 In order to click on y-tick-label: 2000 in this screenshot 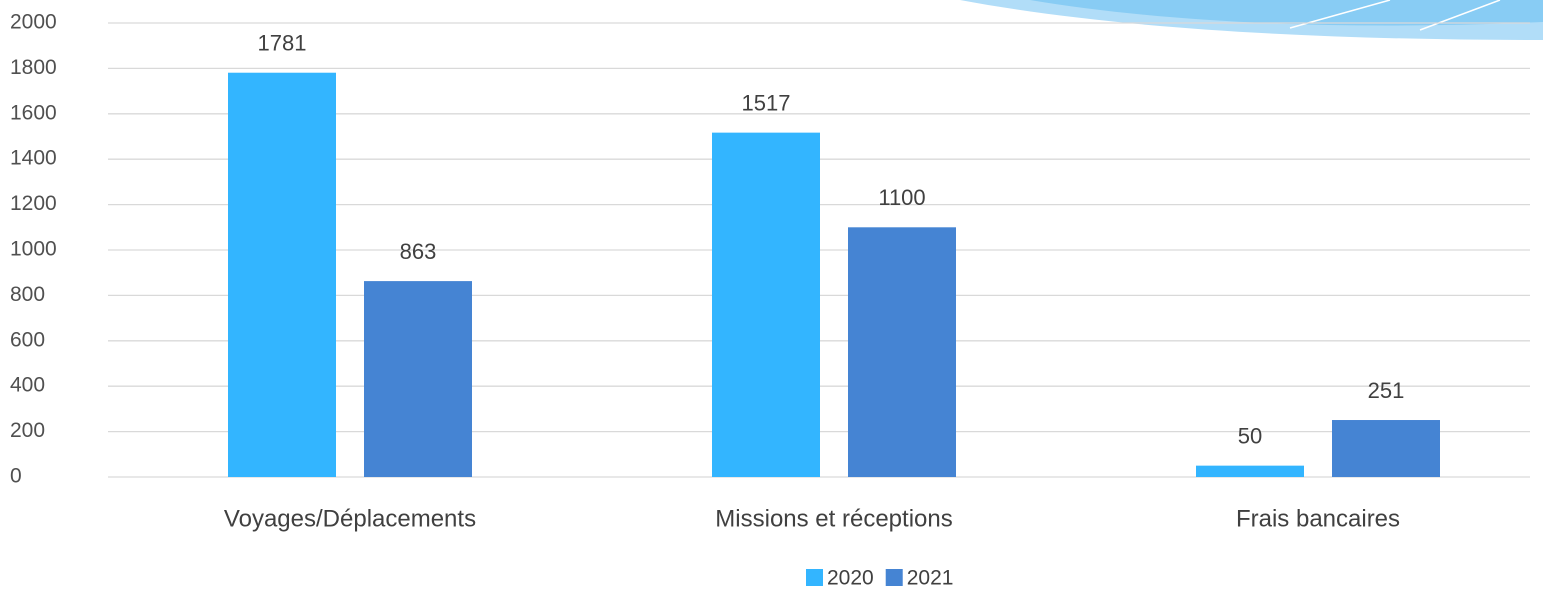, I will do `click(33, 22)`.